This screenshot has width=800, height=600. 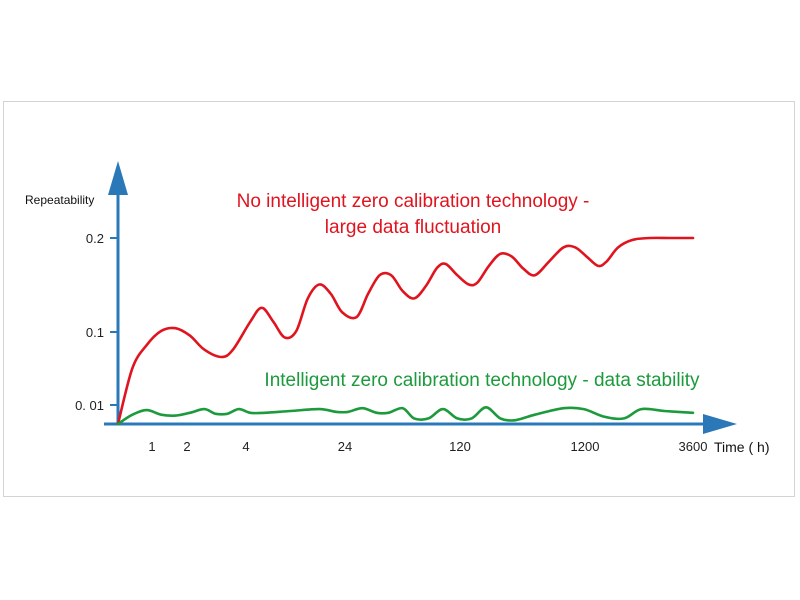 What do you see at coordinates (345, 446) in the screenshot?
I see `x-tick-label: 24` at bounding box center [345, 446].